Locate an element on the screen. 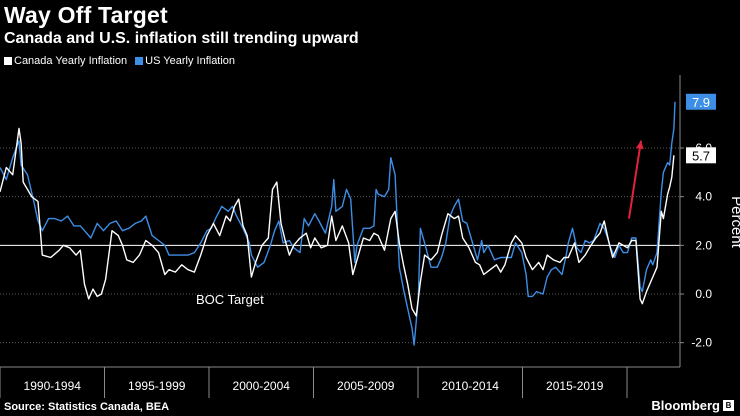 This screenshot has width=740, height=416. chart-title: Way Off Target is located at coordinates (86, 15).